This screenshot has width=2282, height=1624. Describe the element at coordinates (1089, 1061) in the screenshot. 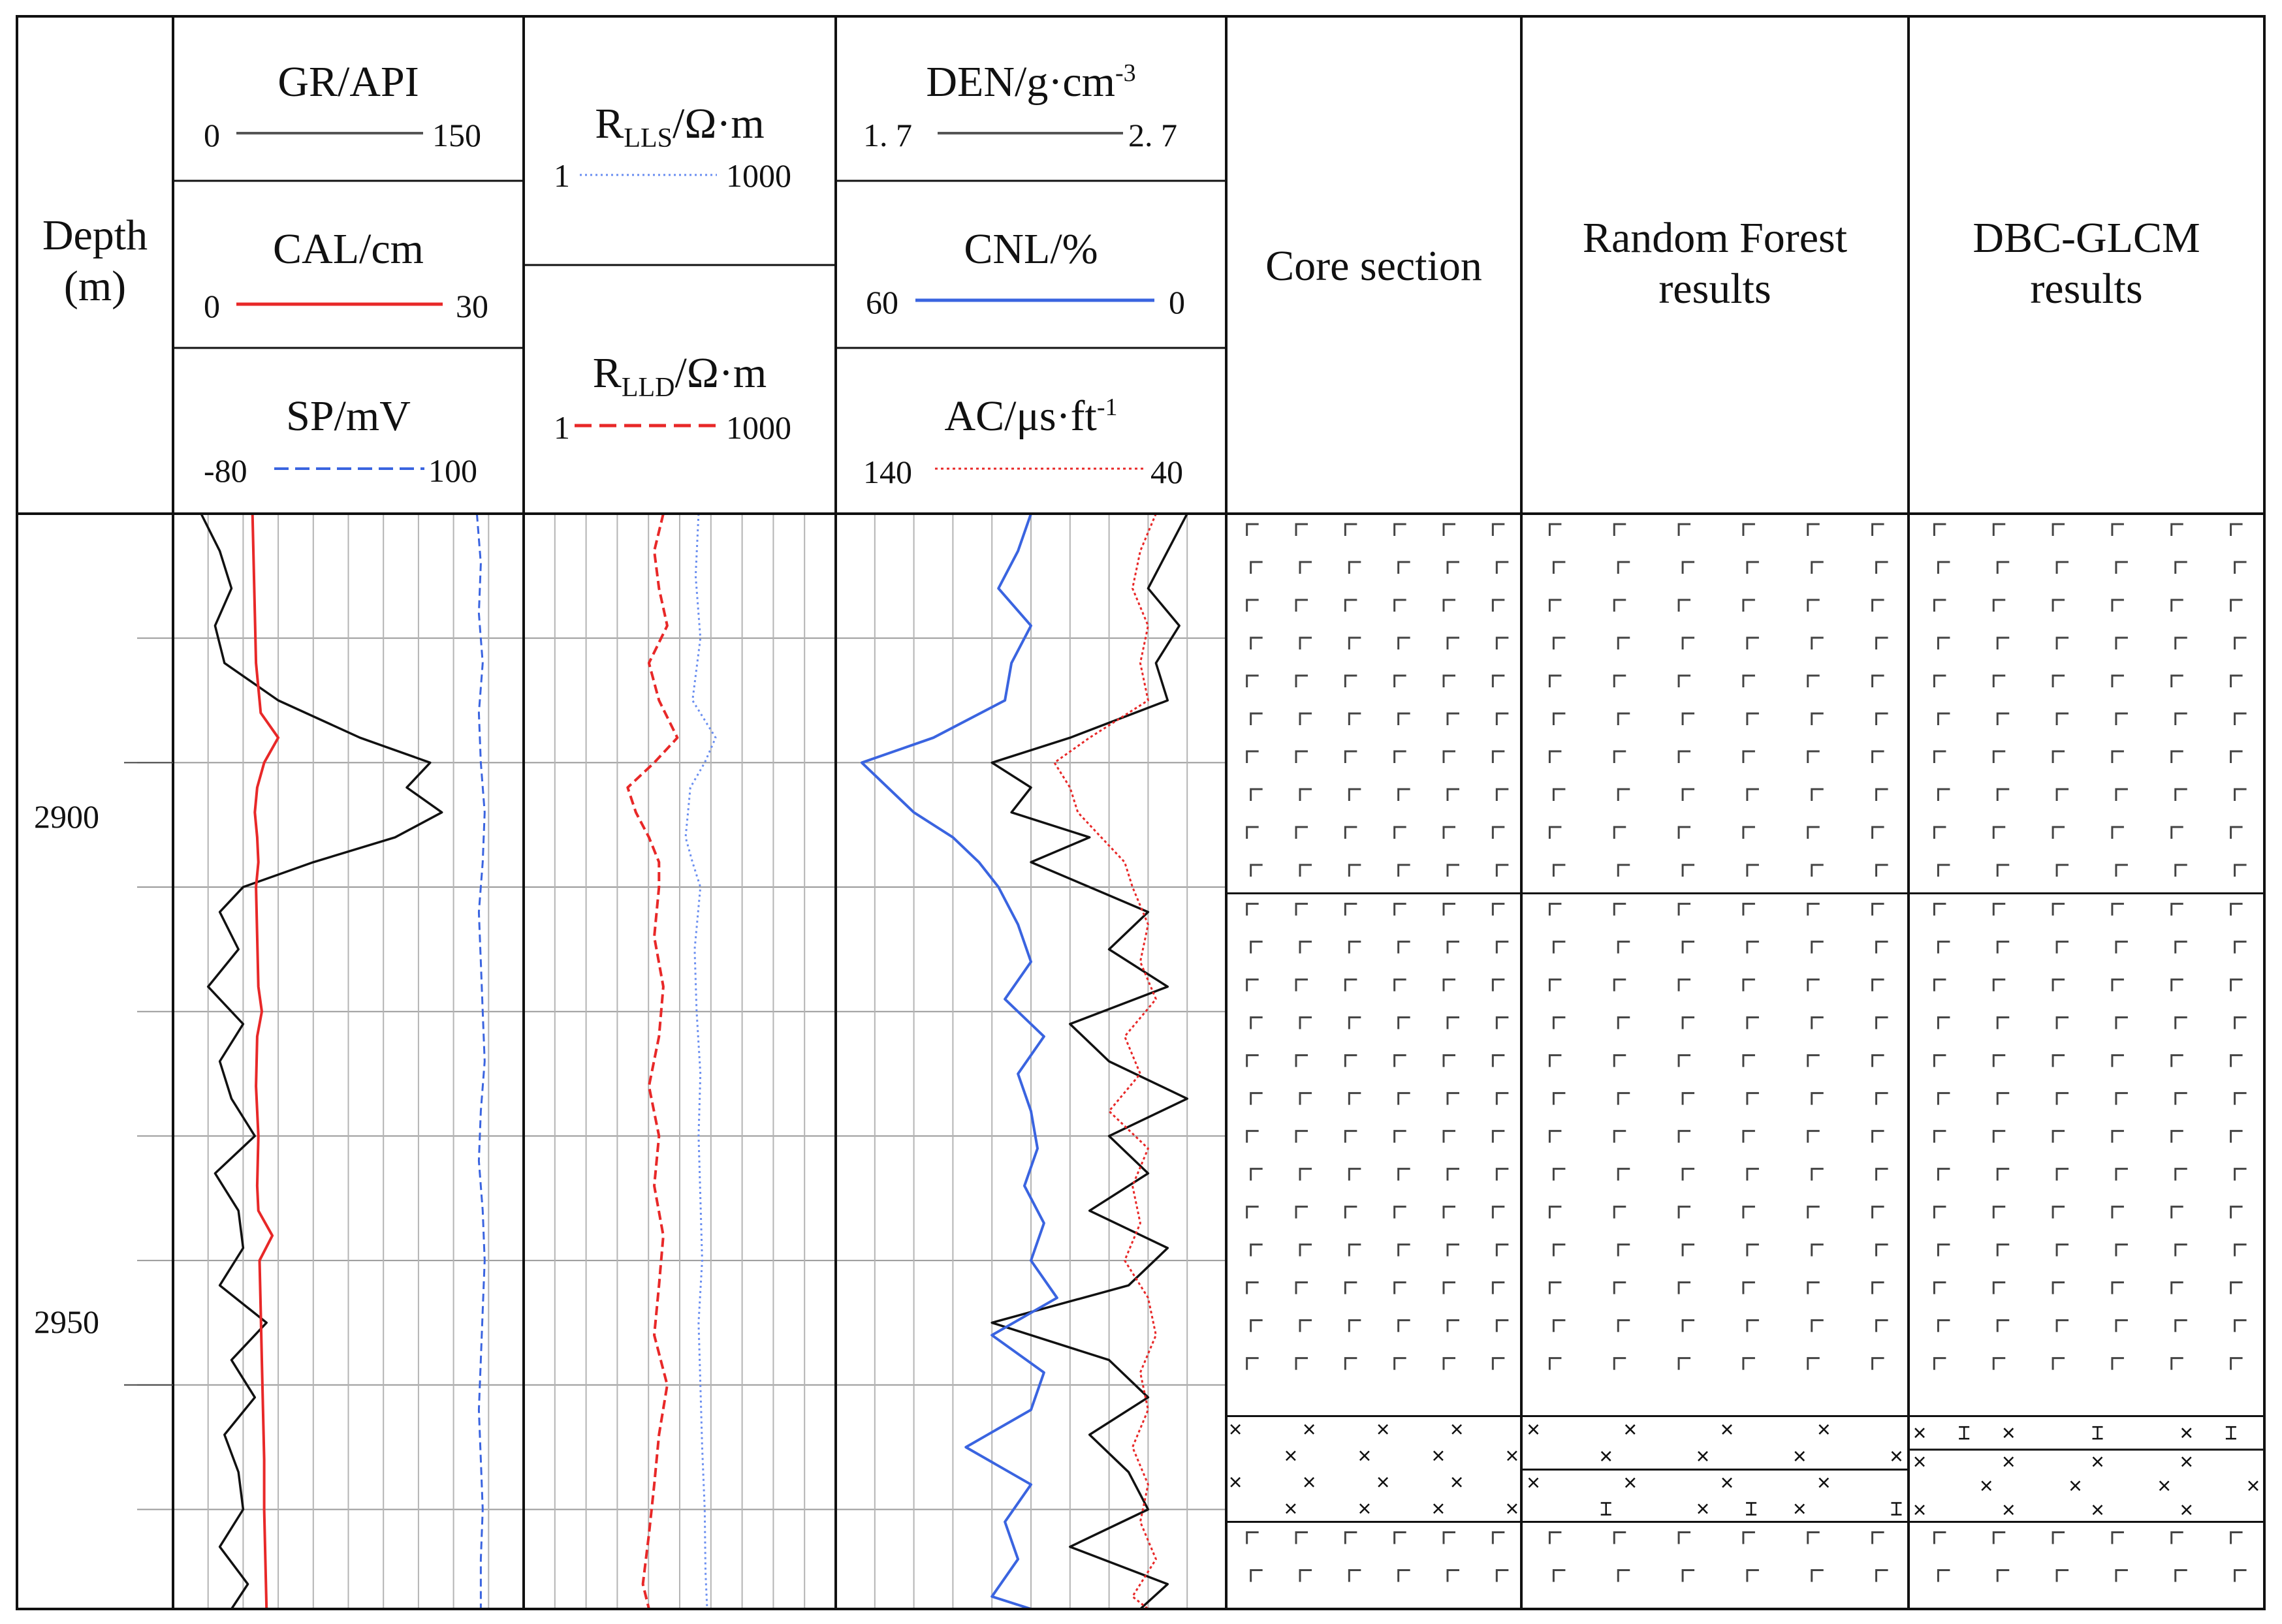

I see `den-curve` at that location.